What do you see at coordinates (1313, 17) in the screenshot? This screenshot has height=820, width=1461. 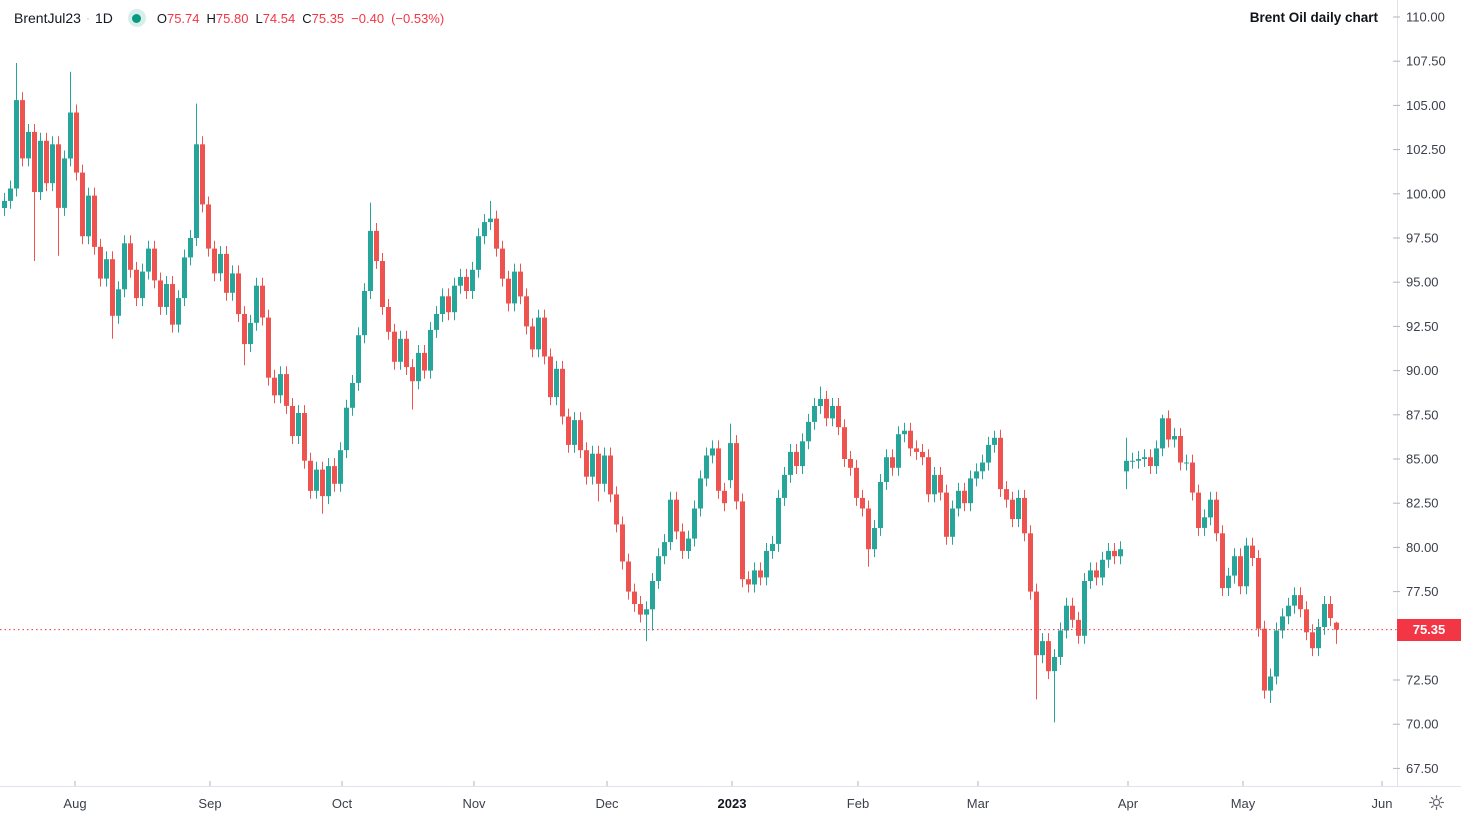 I see `chart-title: Brent Oil daily chart` at bounding box center [1313, 17].